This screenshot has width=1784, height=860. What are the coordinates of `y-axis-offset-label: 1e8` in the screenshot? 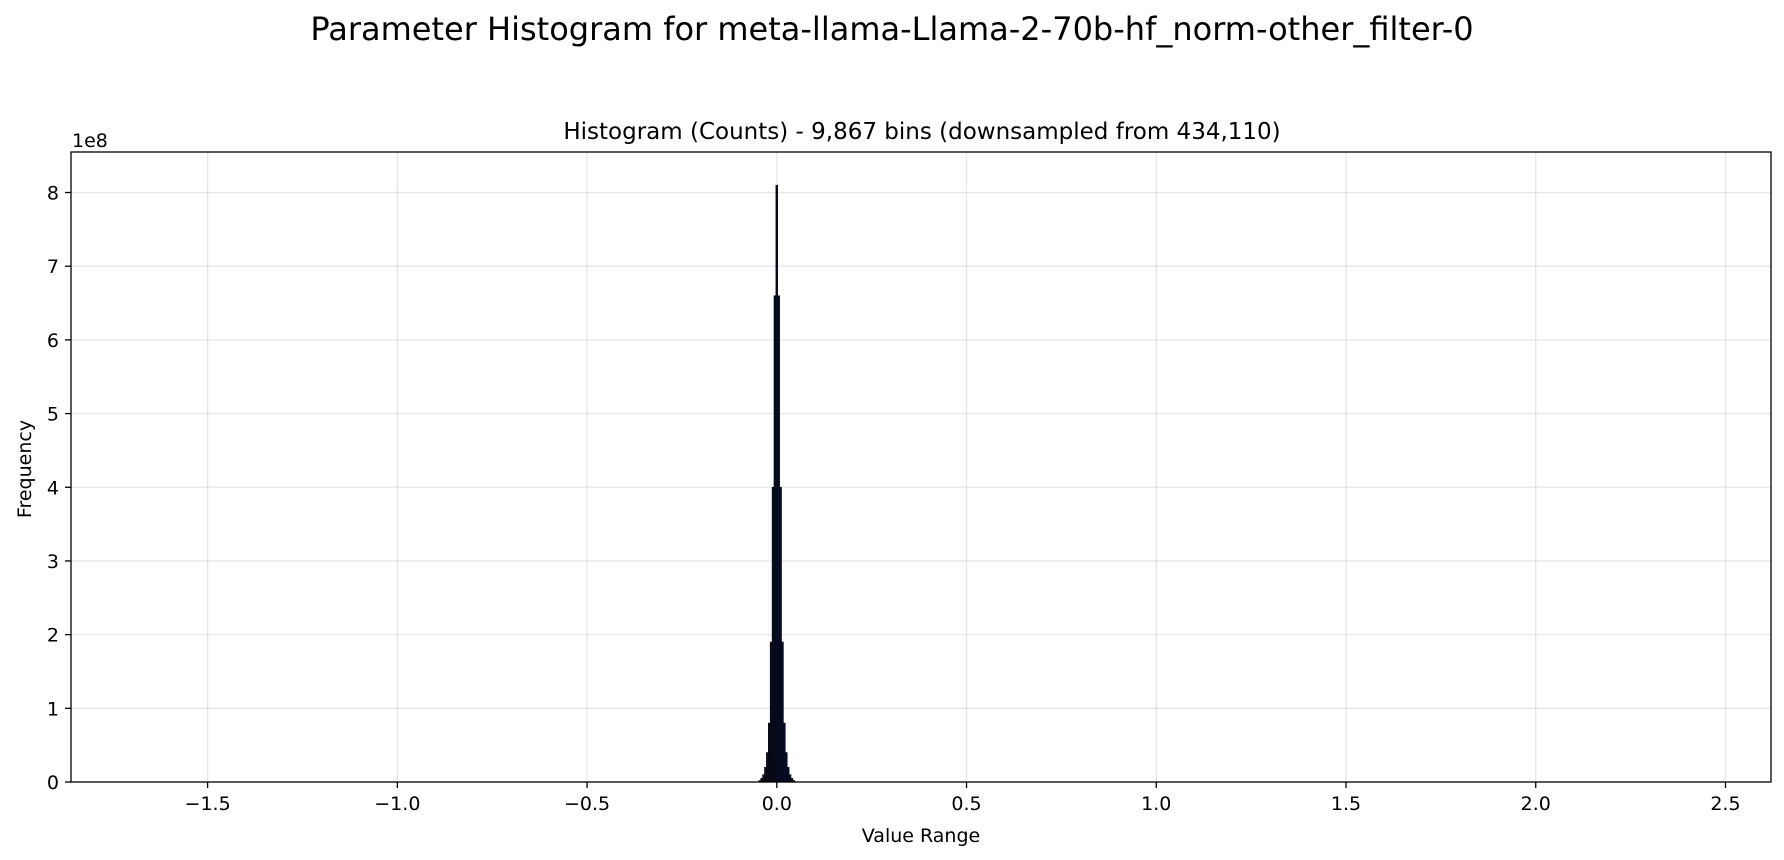 It's located at (90, 141).